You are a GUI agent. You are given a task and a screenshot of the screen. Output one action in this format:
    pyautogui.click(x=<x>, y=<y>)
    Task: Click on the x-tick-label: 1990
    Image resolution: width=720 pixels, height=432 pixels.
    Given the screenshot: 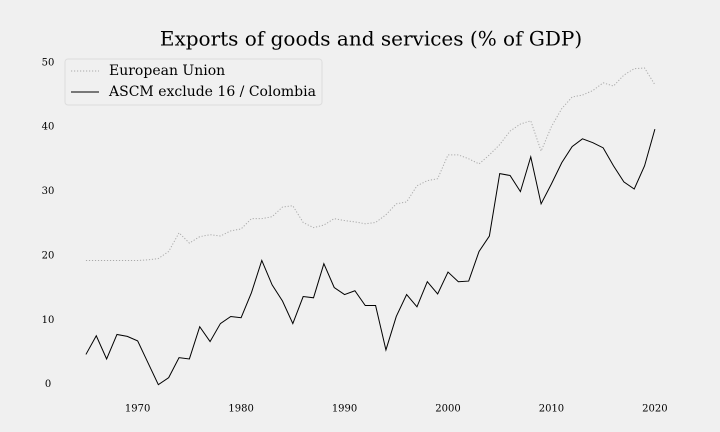 What is the action you would take?
    pyautogui.click(x=344, y=409)
    